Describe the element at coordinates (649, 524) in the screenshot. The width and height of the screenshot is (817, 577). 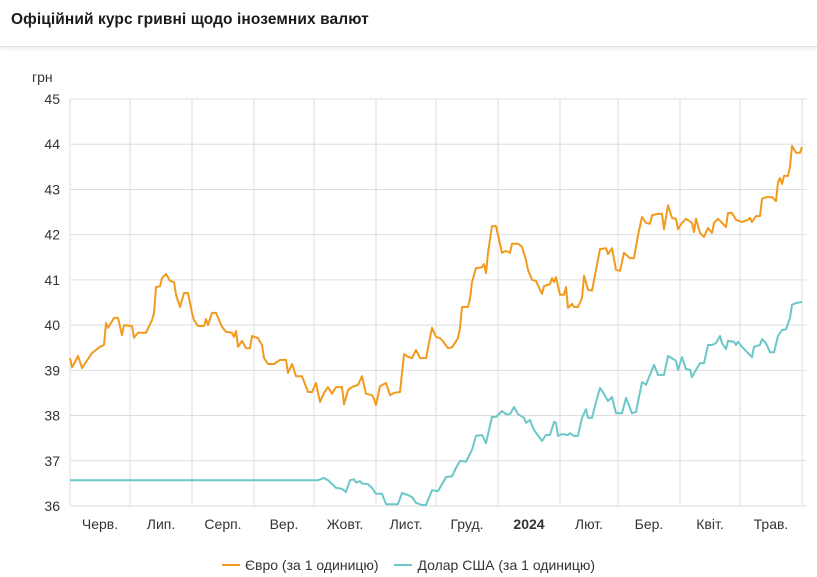
I see `x-tick-label: Бер.` at that location.